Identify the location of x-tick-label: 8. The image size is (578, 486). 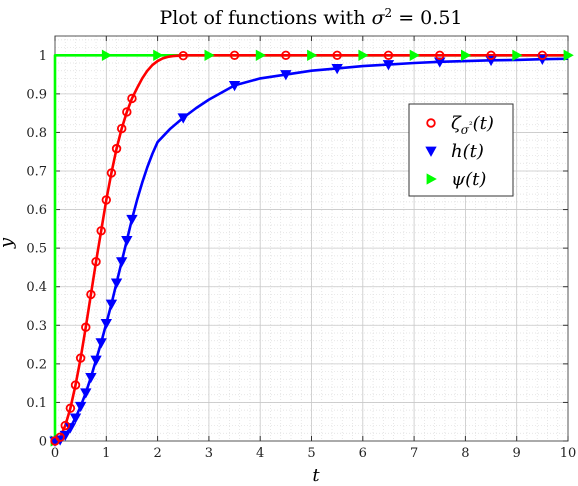
(465, 453).